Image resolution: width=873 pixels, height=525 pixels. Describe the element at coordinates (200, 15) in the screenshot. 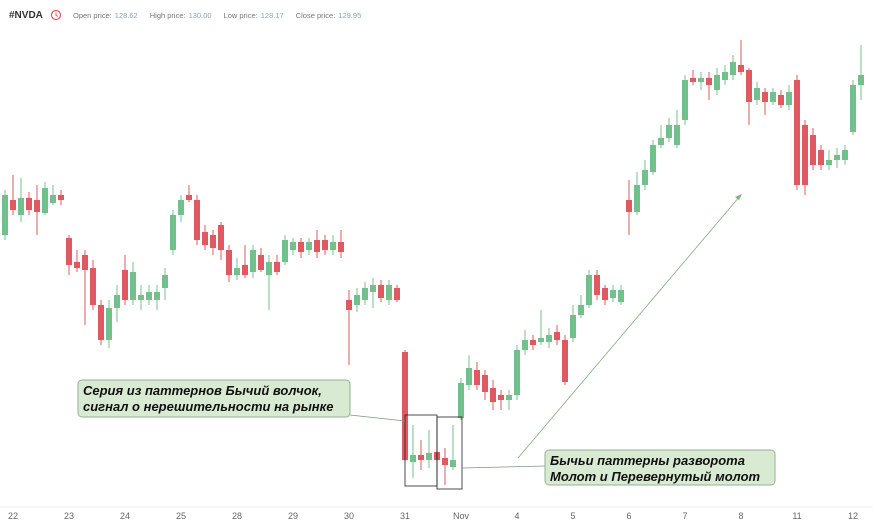

I see `field-value: 130.00` at that location.